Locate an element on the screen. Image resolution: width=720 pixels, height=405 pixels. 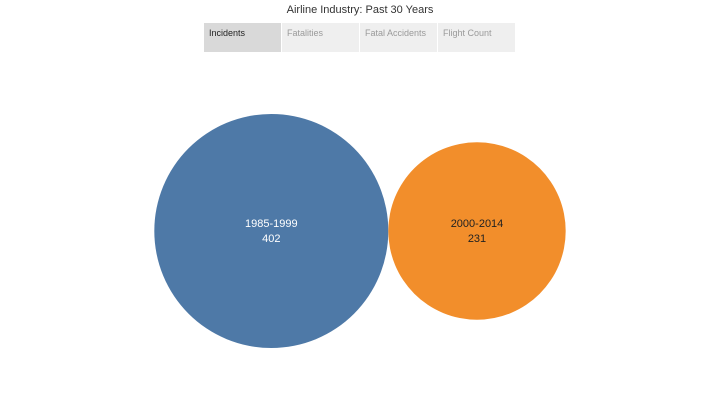
bubble-2000-2014: 2000-2014 231 is located at coordinates (477, 231).